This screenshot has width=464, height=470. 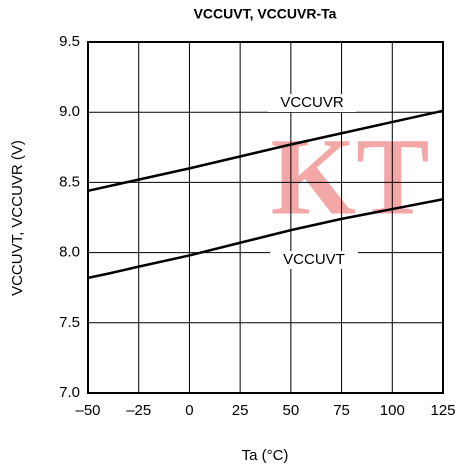 I want to click on y-tick-label: 9.5, so click(x=69, y=41).